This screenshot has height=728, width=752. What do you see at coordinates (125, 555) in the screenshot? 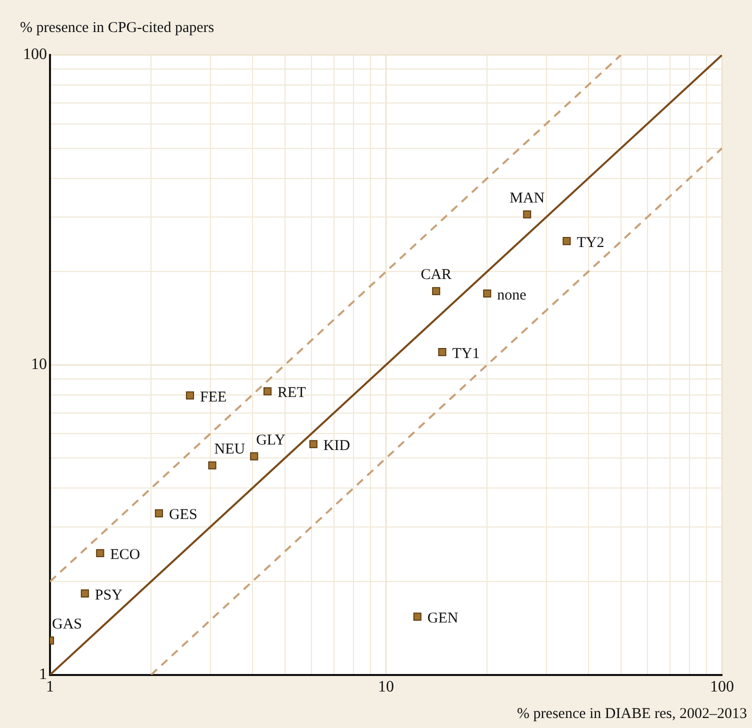
I see `data-label: ECO` at bounding box center [125, 555].